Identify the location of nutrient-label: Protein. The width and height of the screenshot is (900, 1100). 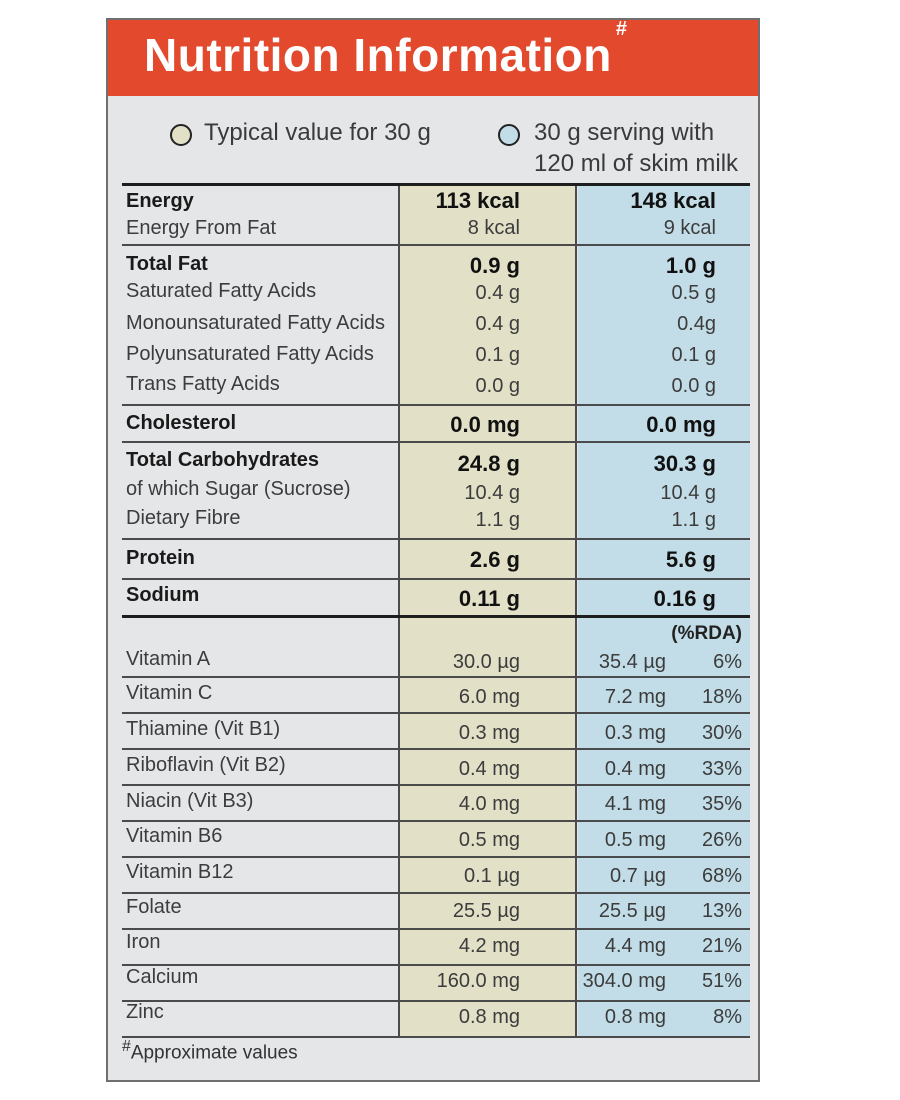
(160, 558).